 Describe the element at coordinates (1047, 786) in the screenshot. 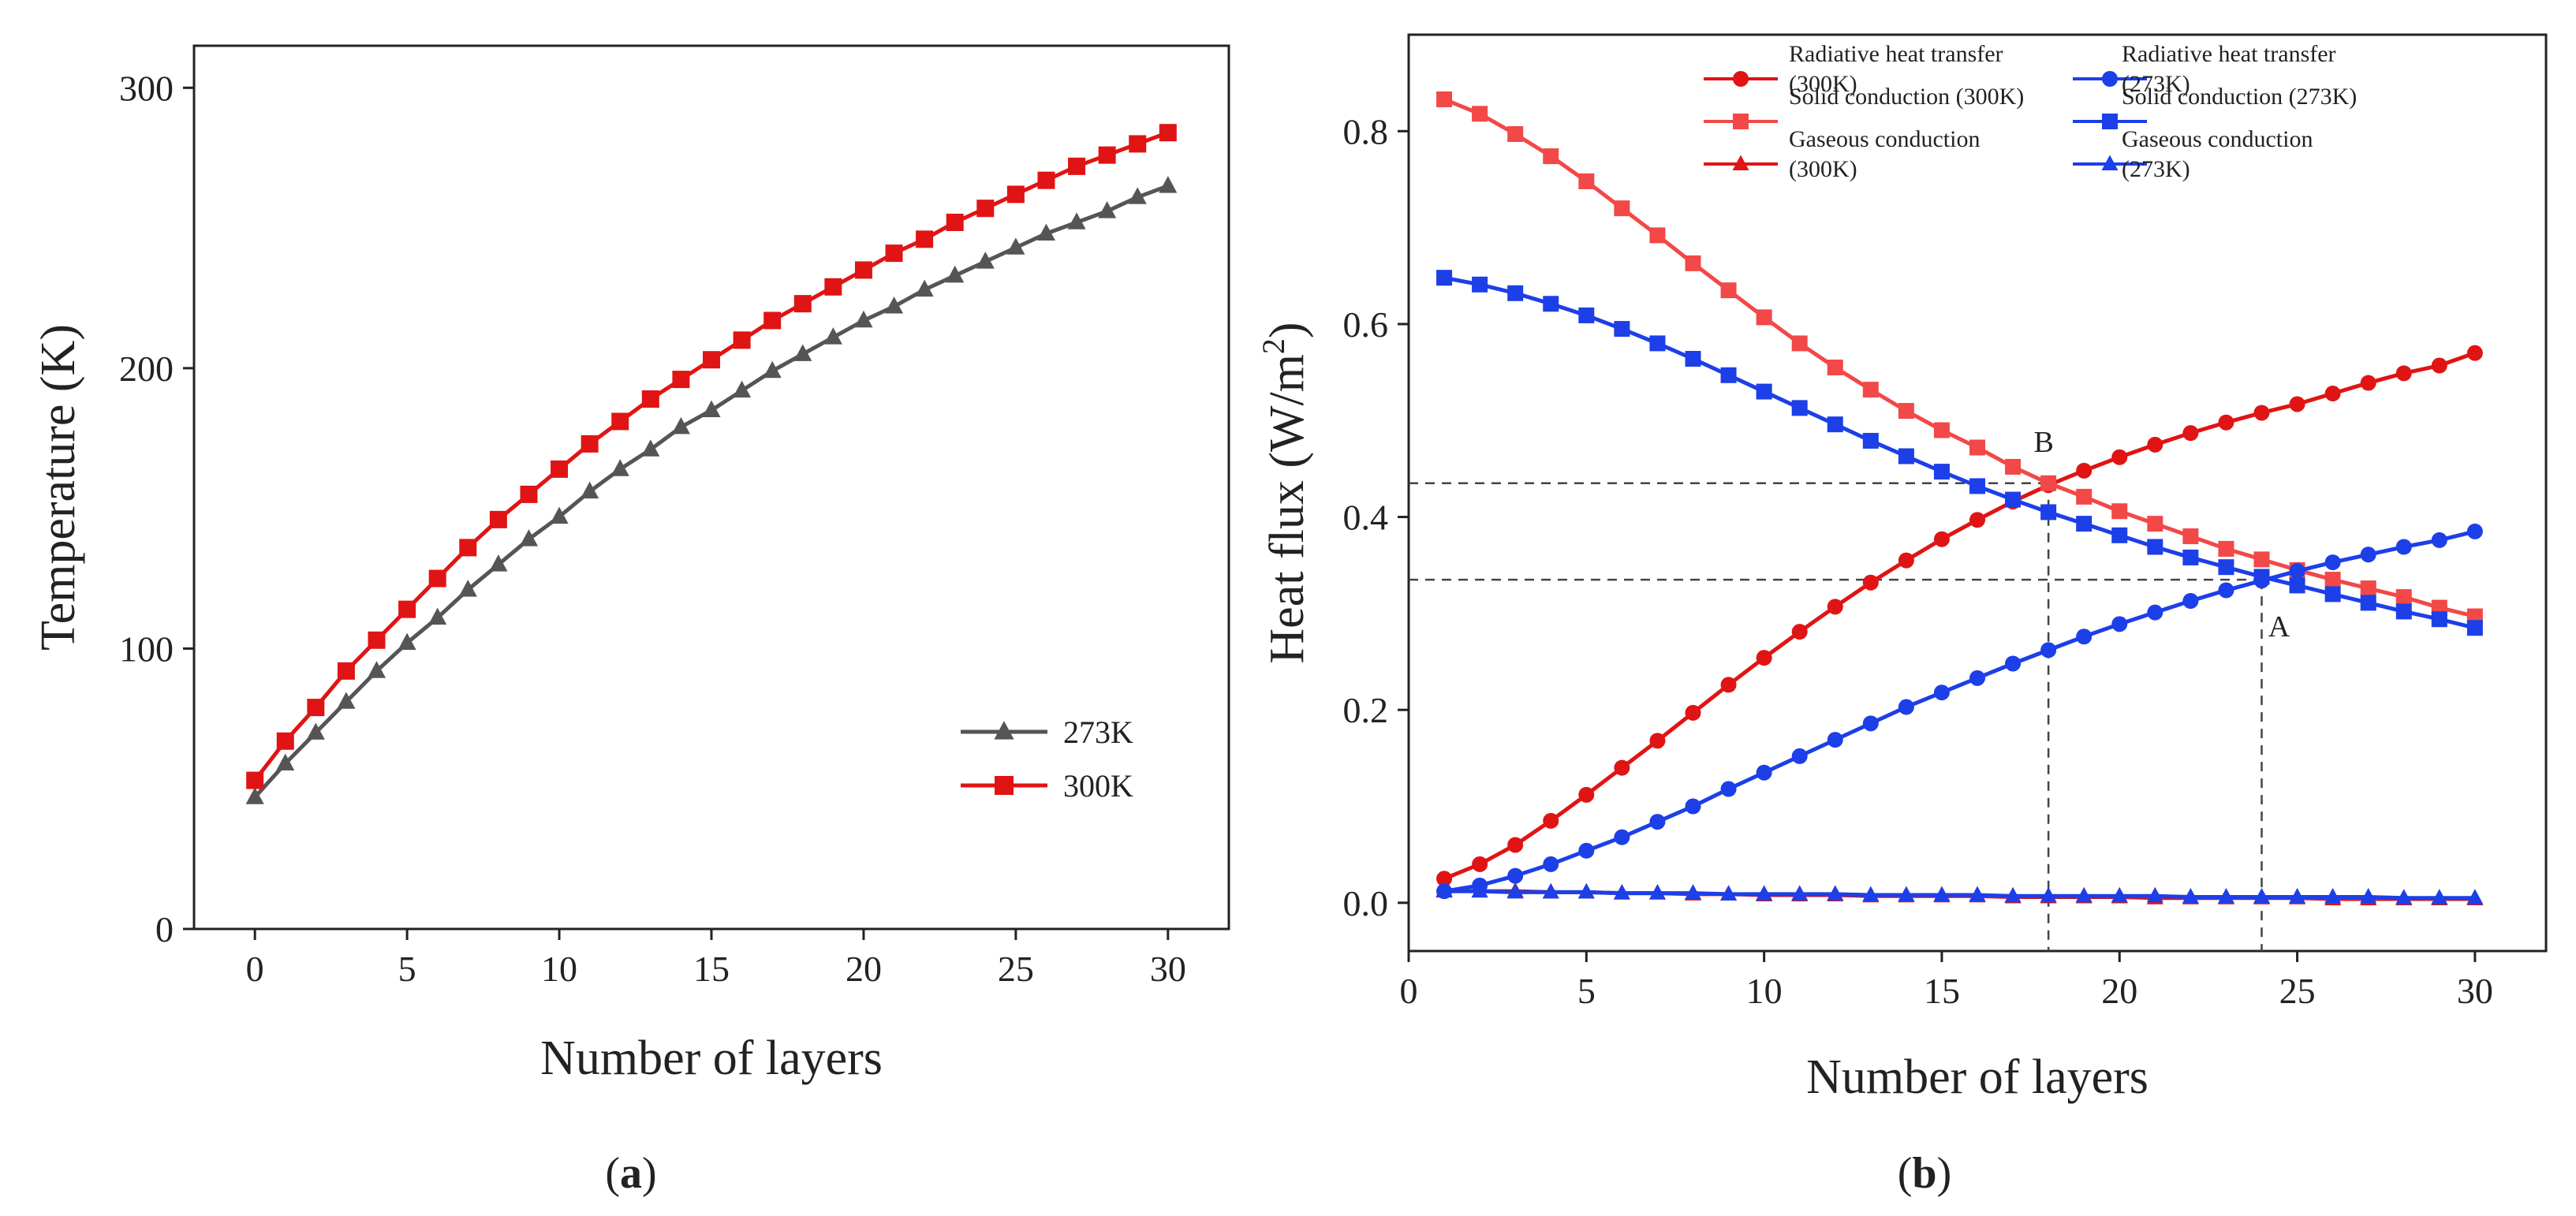

I see `legend-item: 300K` at that location.